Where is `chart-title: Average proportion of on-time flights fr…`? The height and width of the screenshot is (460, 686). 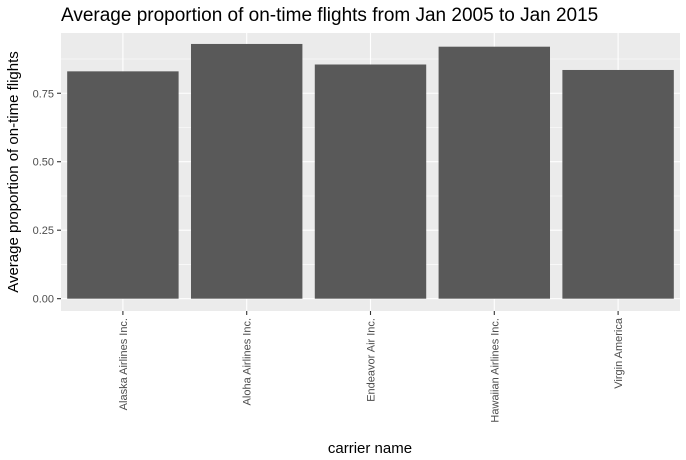 chart-title: Average proportion of on-time flights fr… is located at coordinates (329, 15).